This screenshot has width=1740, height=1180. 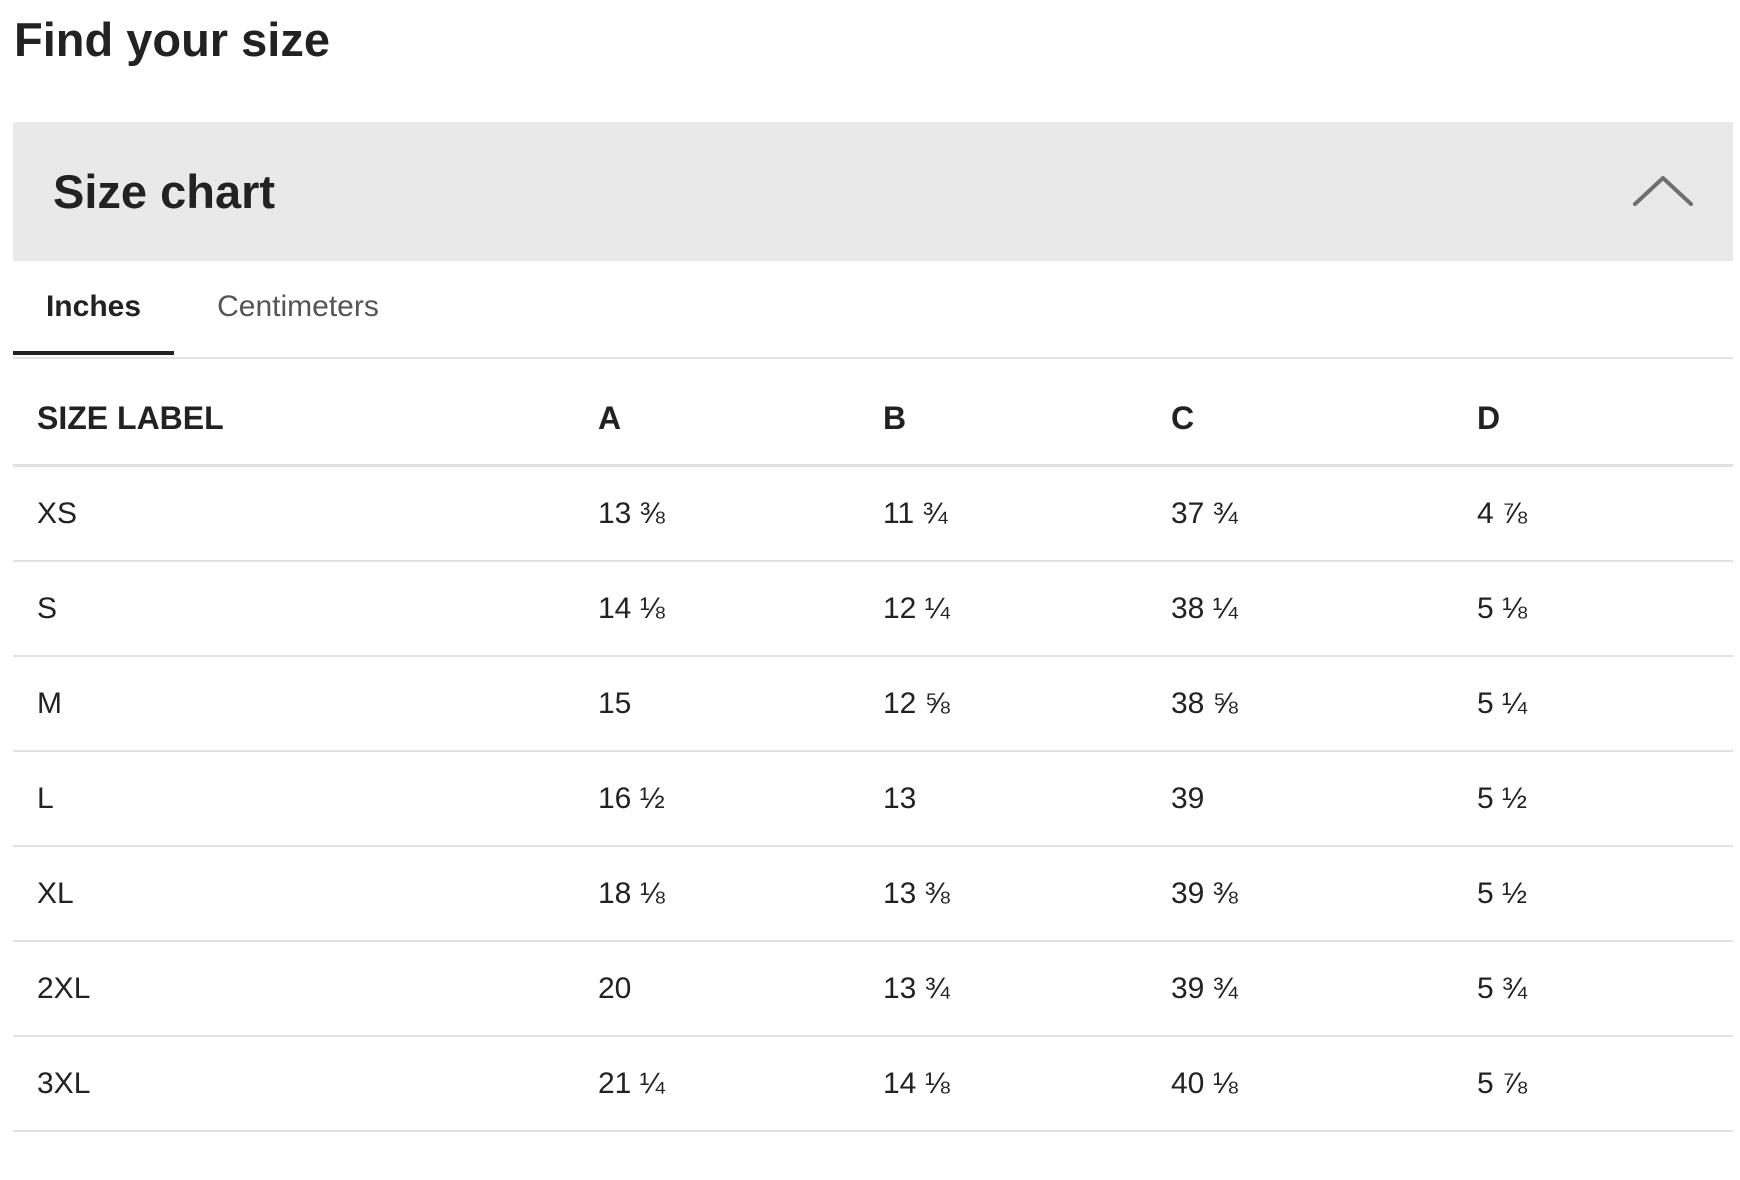 What do you see at coordinates (1027, 799) in the screenshot?
I see `table-cell: 13` at bounding box center [1027, 799].